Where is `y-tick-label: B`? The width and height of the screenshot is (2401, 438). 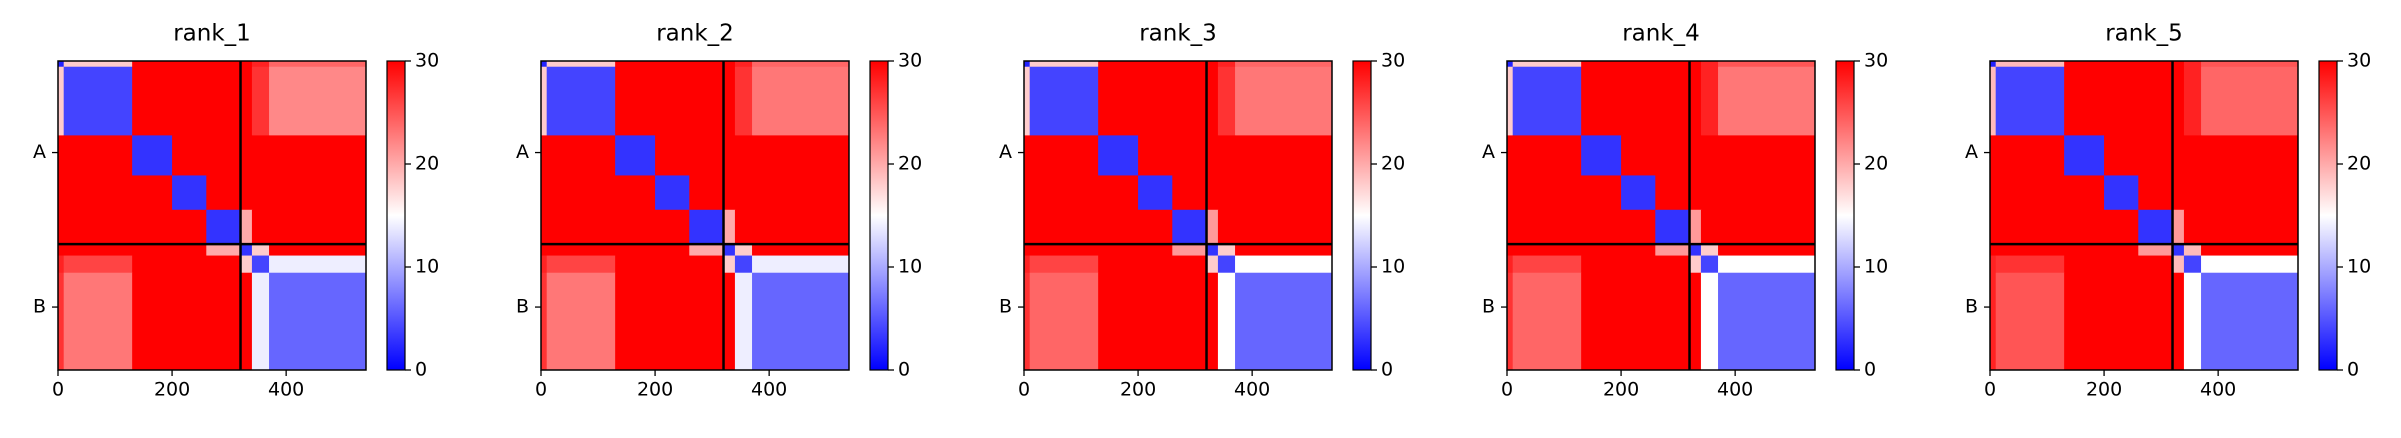 y-tick-label: B is located at coordinates (1005, 307).